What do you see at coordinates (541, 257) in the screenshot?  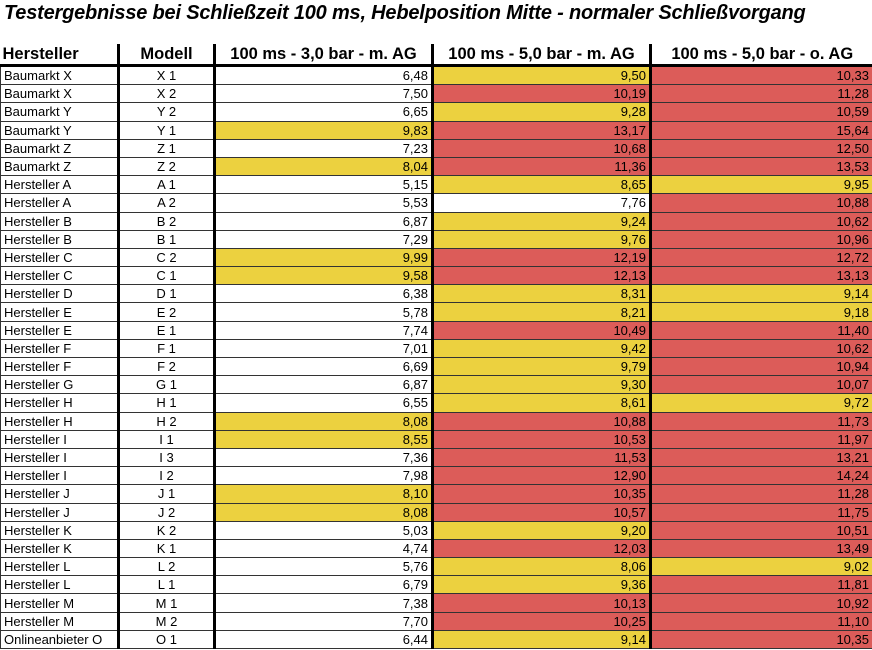 I see `value-5bar-mag: 12,19` at bounding box center [541, 257].